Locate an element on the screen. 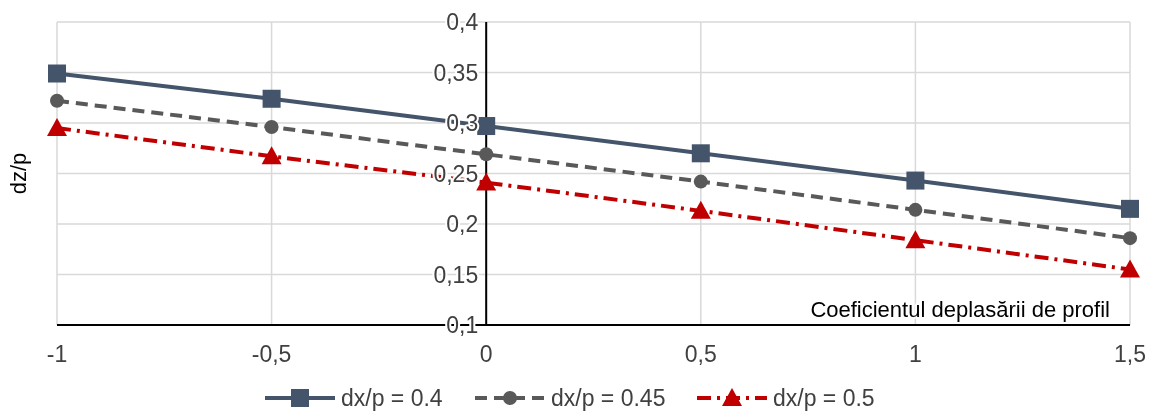 This screenshot has height=414, width=1152. x-tick-label: 0 is located at coordinates (486, 354).